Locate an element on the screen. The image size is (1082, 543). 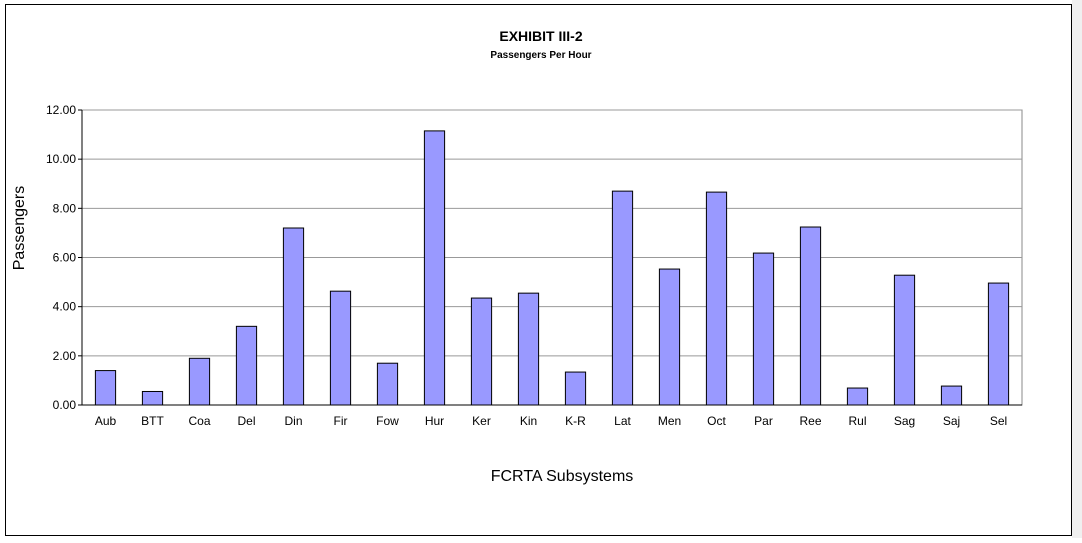
x-tick-label: Sel is located at coordinates (998, 421).